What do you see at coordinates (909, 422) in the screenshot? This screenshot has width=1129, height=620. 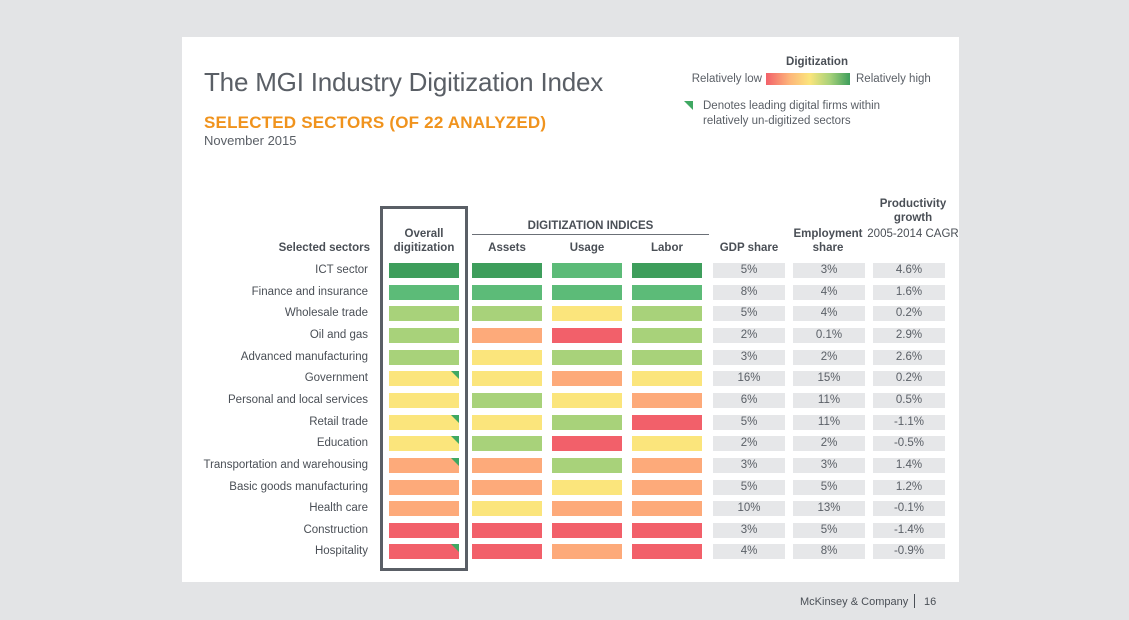 I see `productivity-value: -1.1%` at bounding box center [909, 422].